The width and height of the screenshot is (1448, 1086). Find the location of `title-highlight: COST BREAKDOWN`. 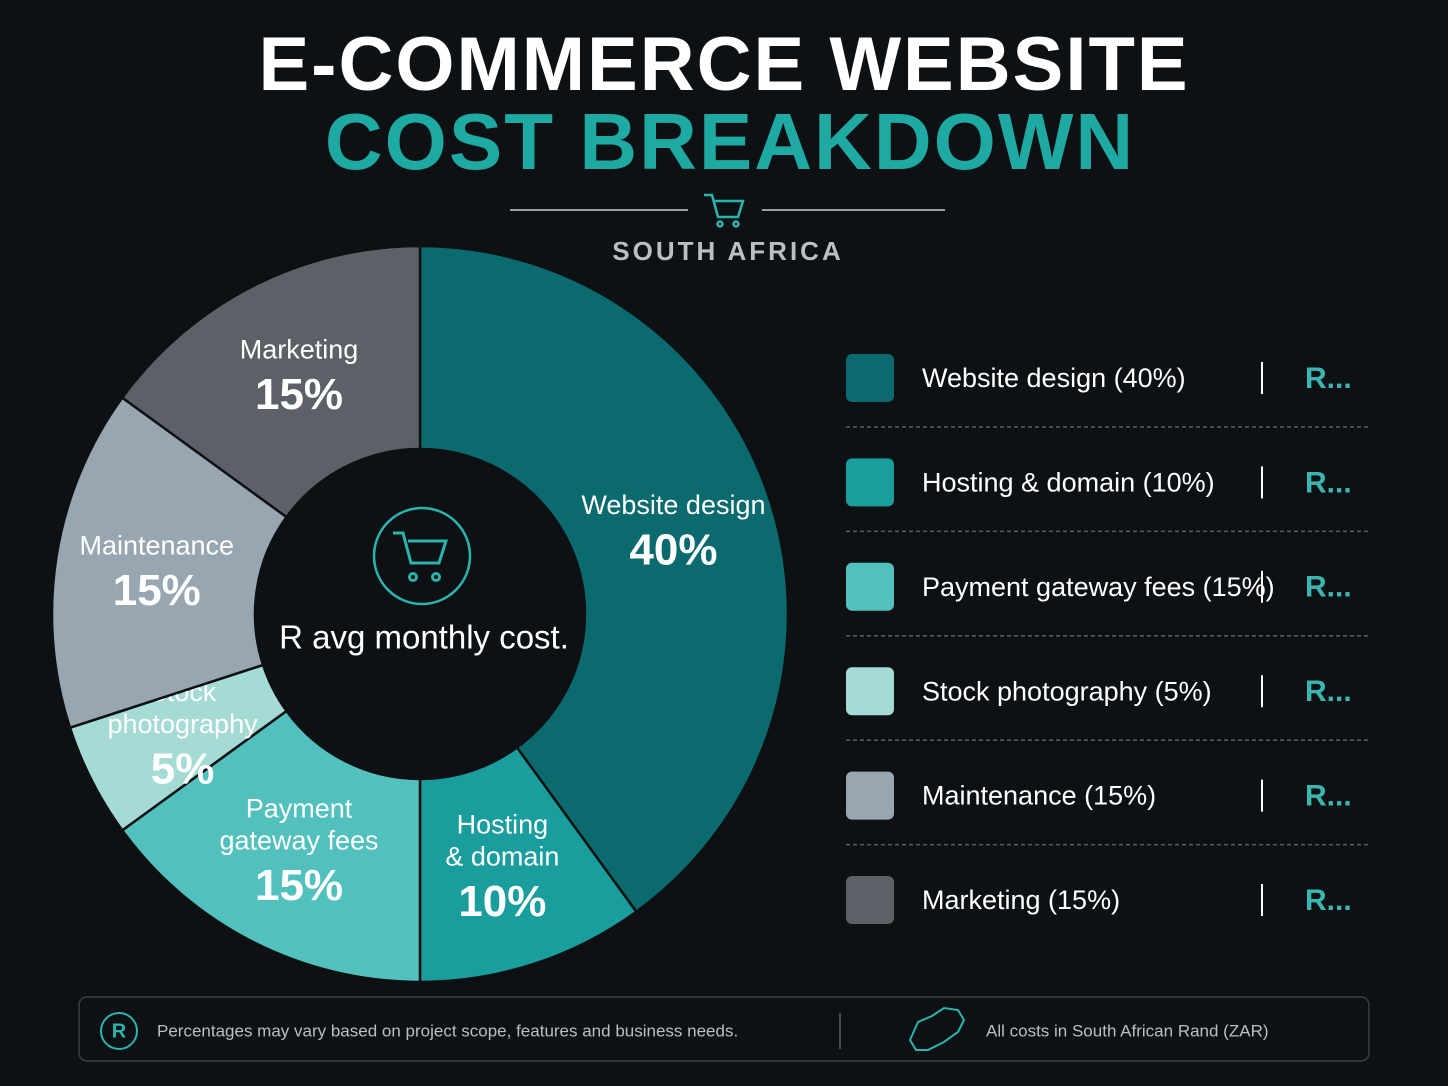

title-highlight: COST BREAKDOWN is located at coordinates (730, 141).